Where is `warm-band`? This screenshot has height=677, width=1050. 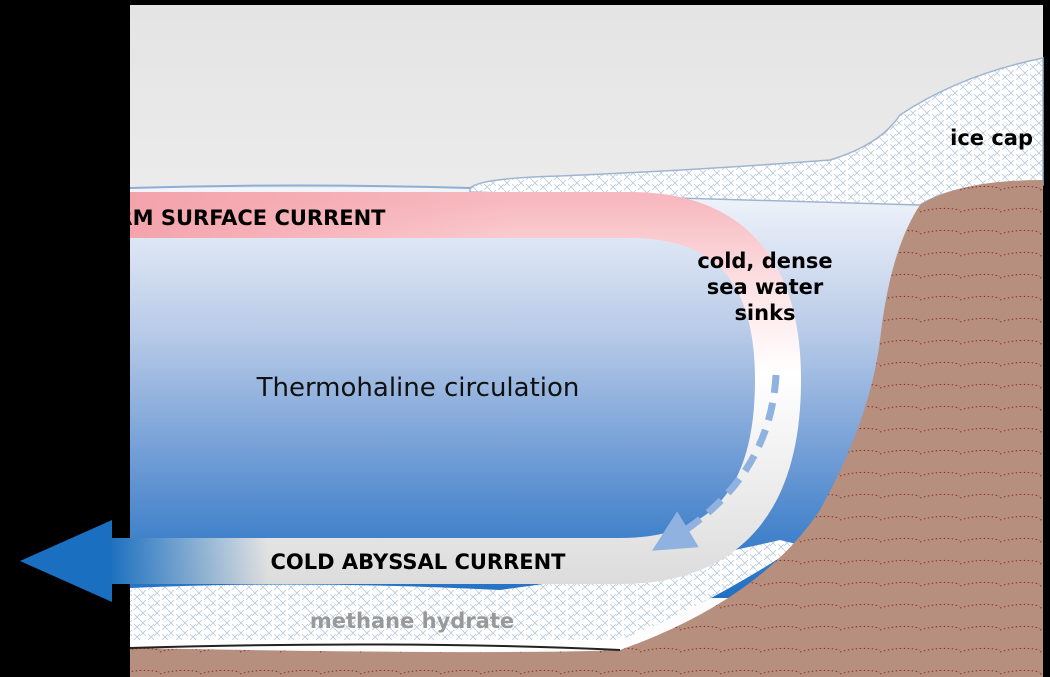 warm-band is located at coordinates (320, 215).